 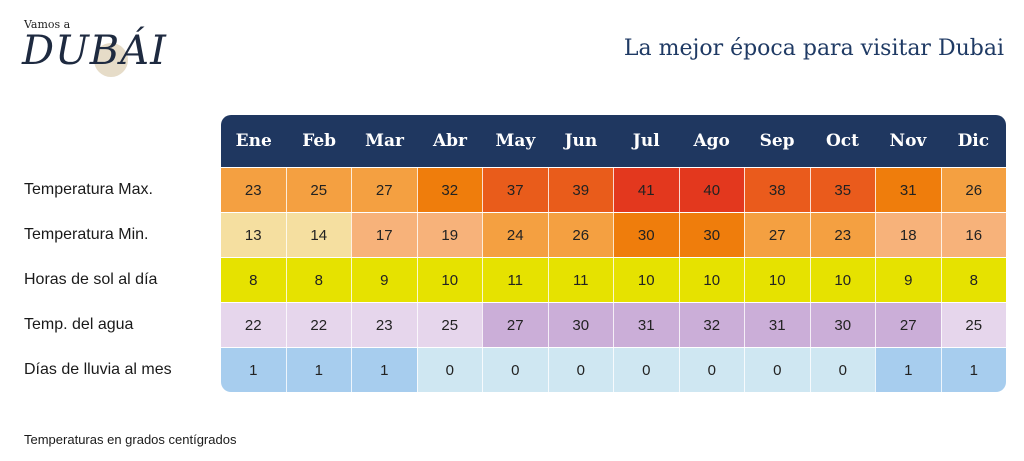 What do you see at coordinates (111, 60) in the screenshot?
I see `logo-disc-shape` at bounding box center [111, 60].